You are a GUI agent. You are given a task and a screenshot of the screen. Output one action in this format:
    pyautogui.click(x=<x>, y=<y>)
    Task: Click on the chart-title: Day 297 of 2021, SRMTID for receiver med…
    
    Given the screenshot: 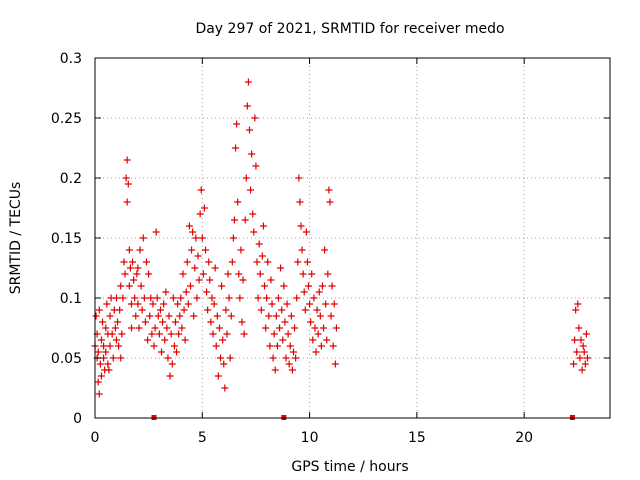 What is the action you would take?
    pyautogui.click(x=349, y=29)
    